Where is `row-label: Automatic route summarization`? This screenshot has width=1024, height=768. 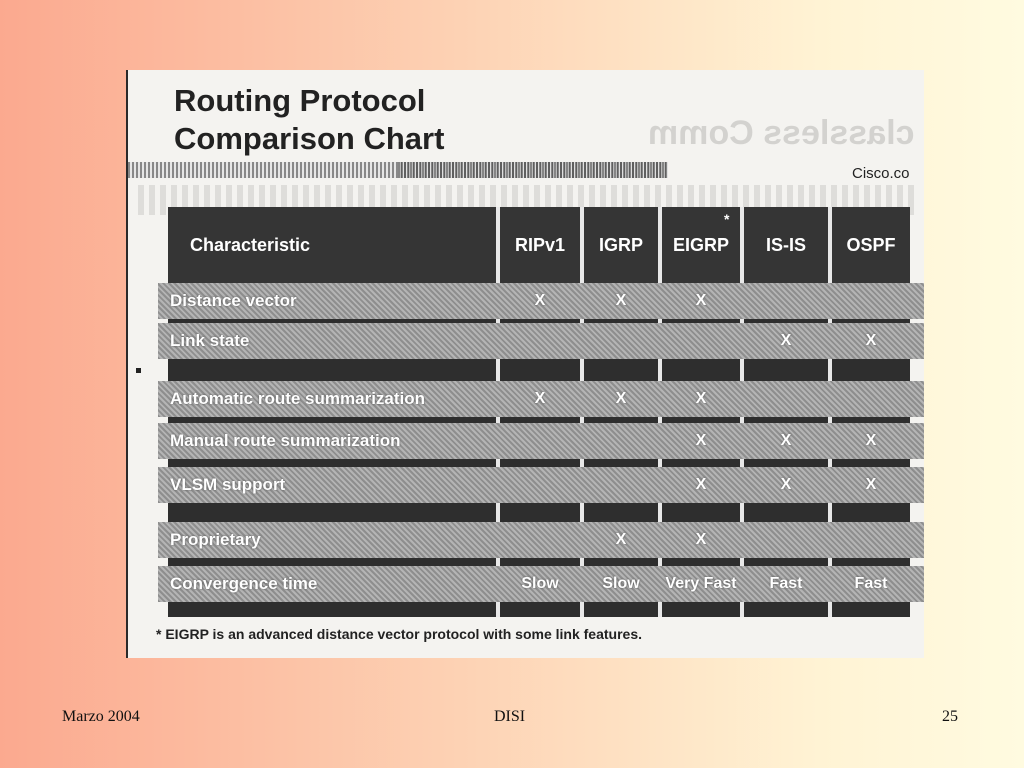 row-label: Automatic route summarization is located at coordinates (298, 398).